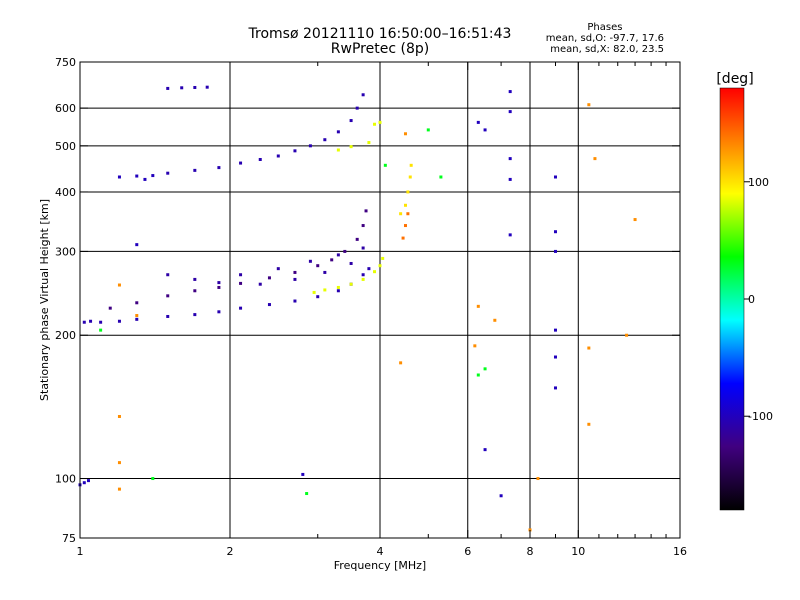  I want to click on chart-title-line2: RwPretec (8p), so click(380, 49).